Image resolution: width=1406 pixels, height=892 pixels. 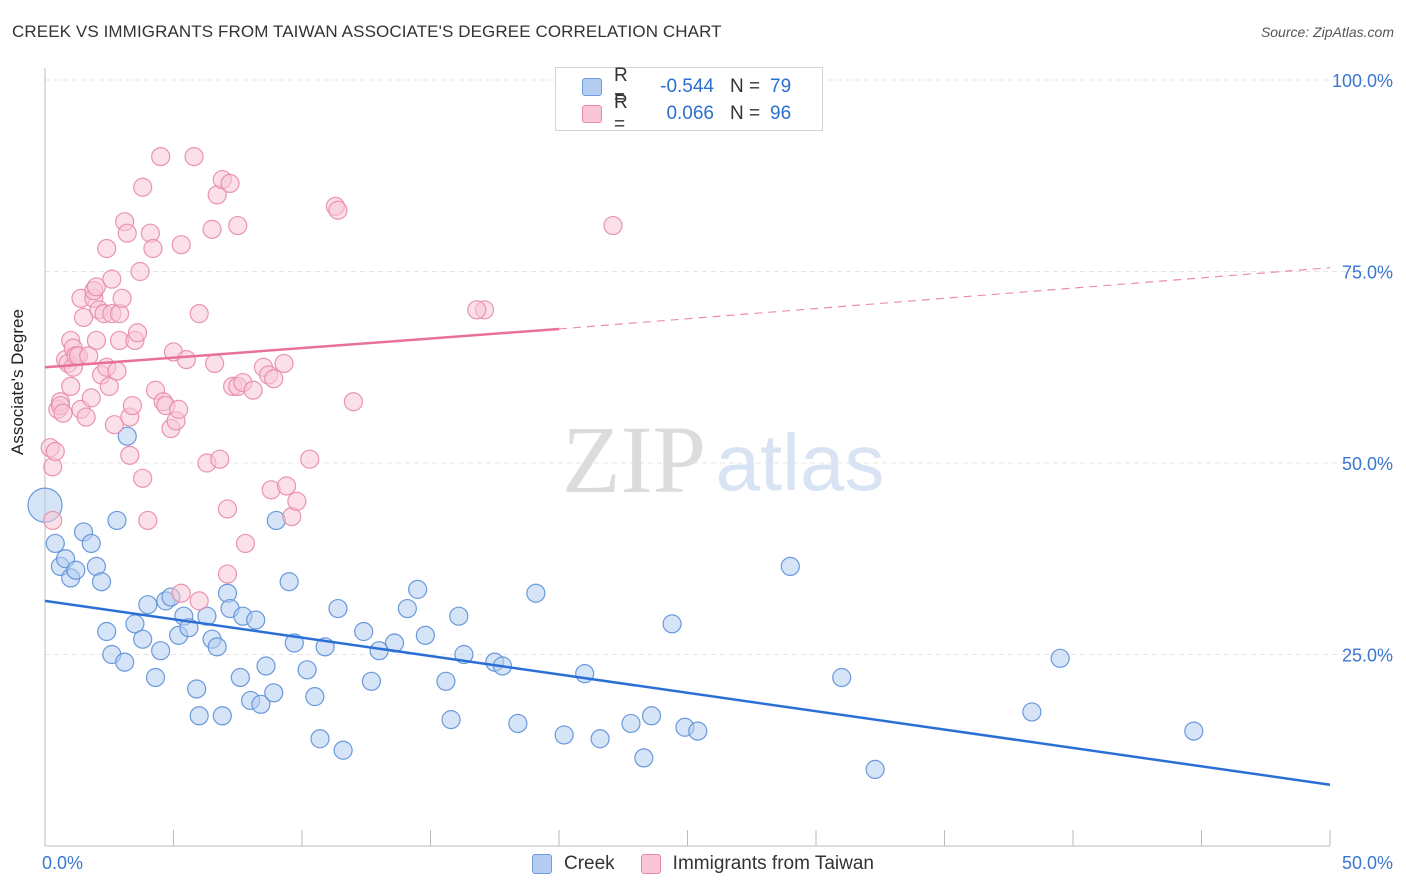 What do you see at coordinates (541, 864) in the screenshot?
I see `bottom-legend-swatch-creek` at bounding box center [541, 864].